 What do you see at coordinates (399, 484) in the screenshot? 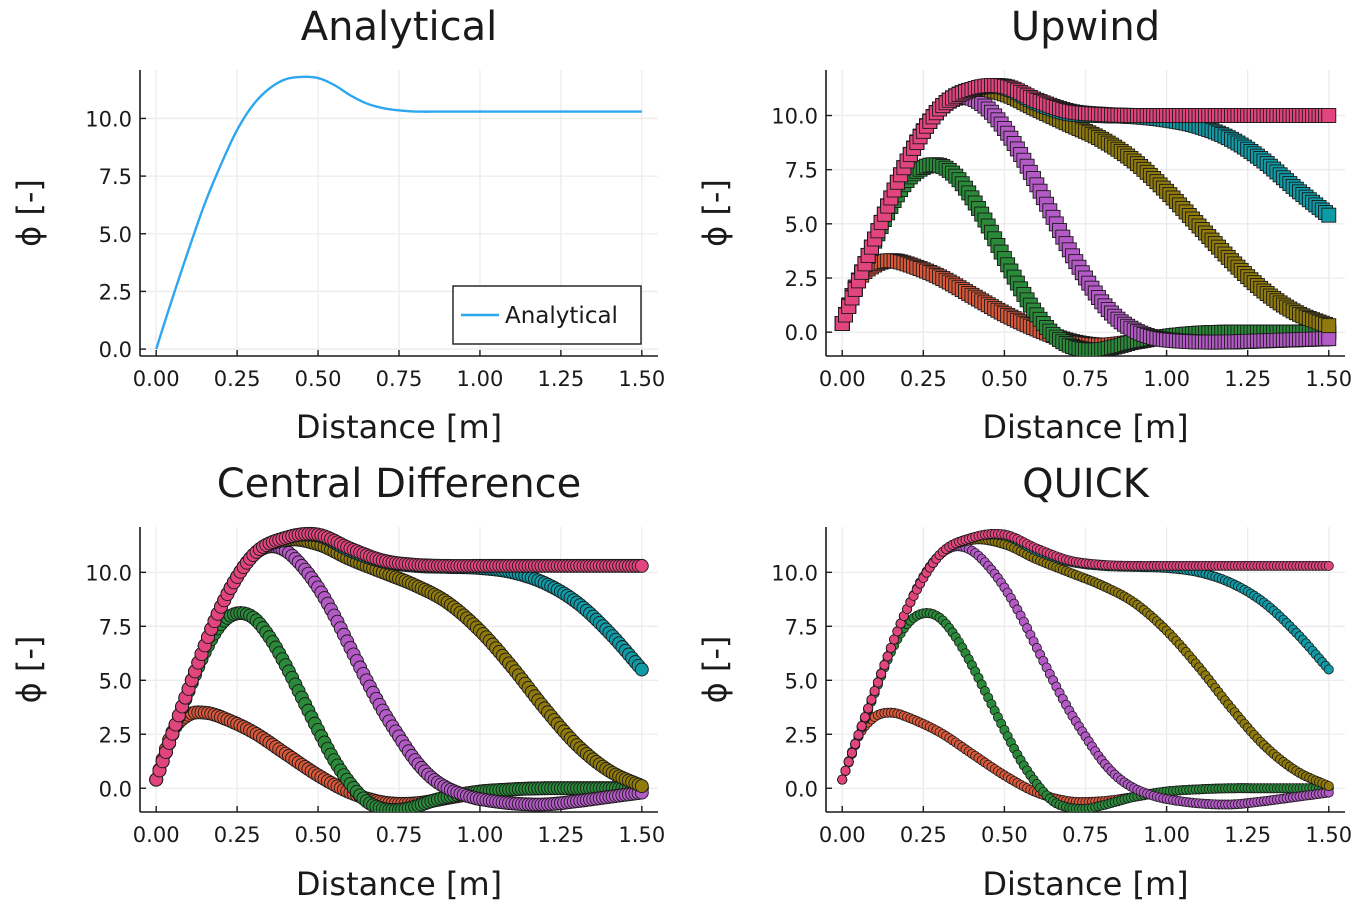
I see `subplot-title: Central Difference` at bounding box center [399, 484].